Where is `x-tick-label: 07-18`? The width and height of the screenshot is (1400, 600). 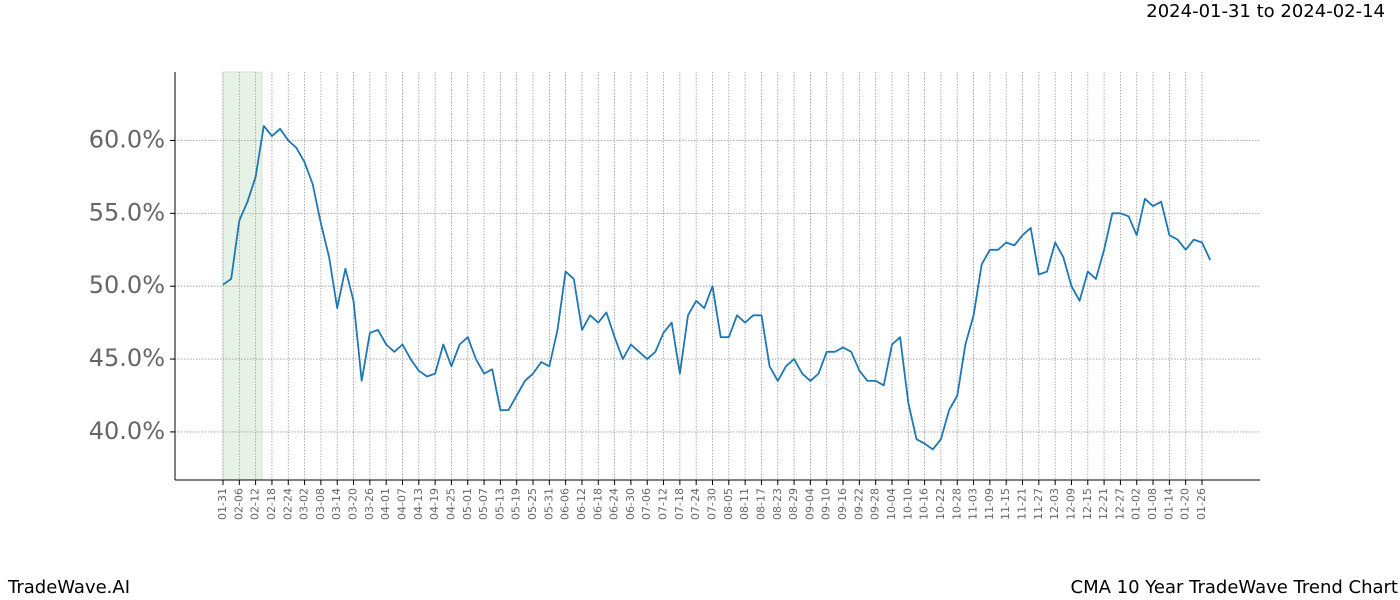
x-tick-label: 07-18 is located at coordinates (679, 504).